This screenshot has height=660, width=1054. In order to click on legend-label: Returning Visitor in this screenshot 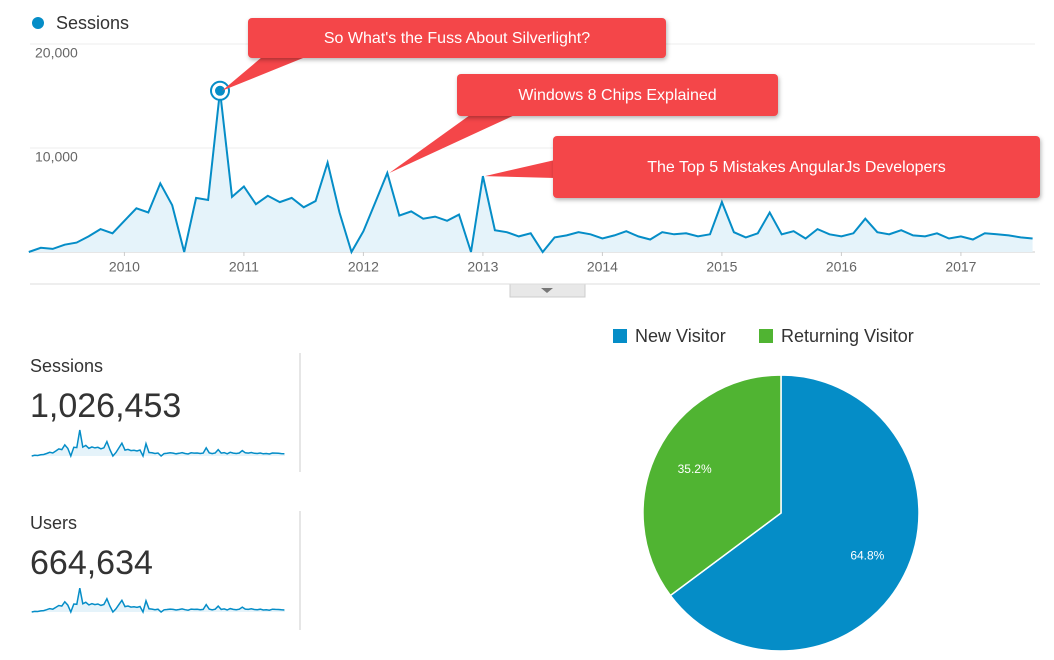, I will do `click(847, 336)`.